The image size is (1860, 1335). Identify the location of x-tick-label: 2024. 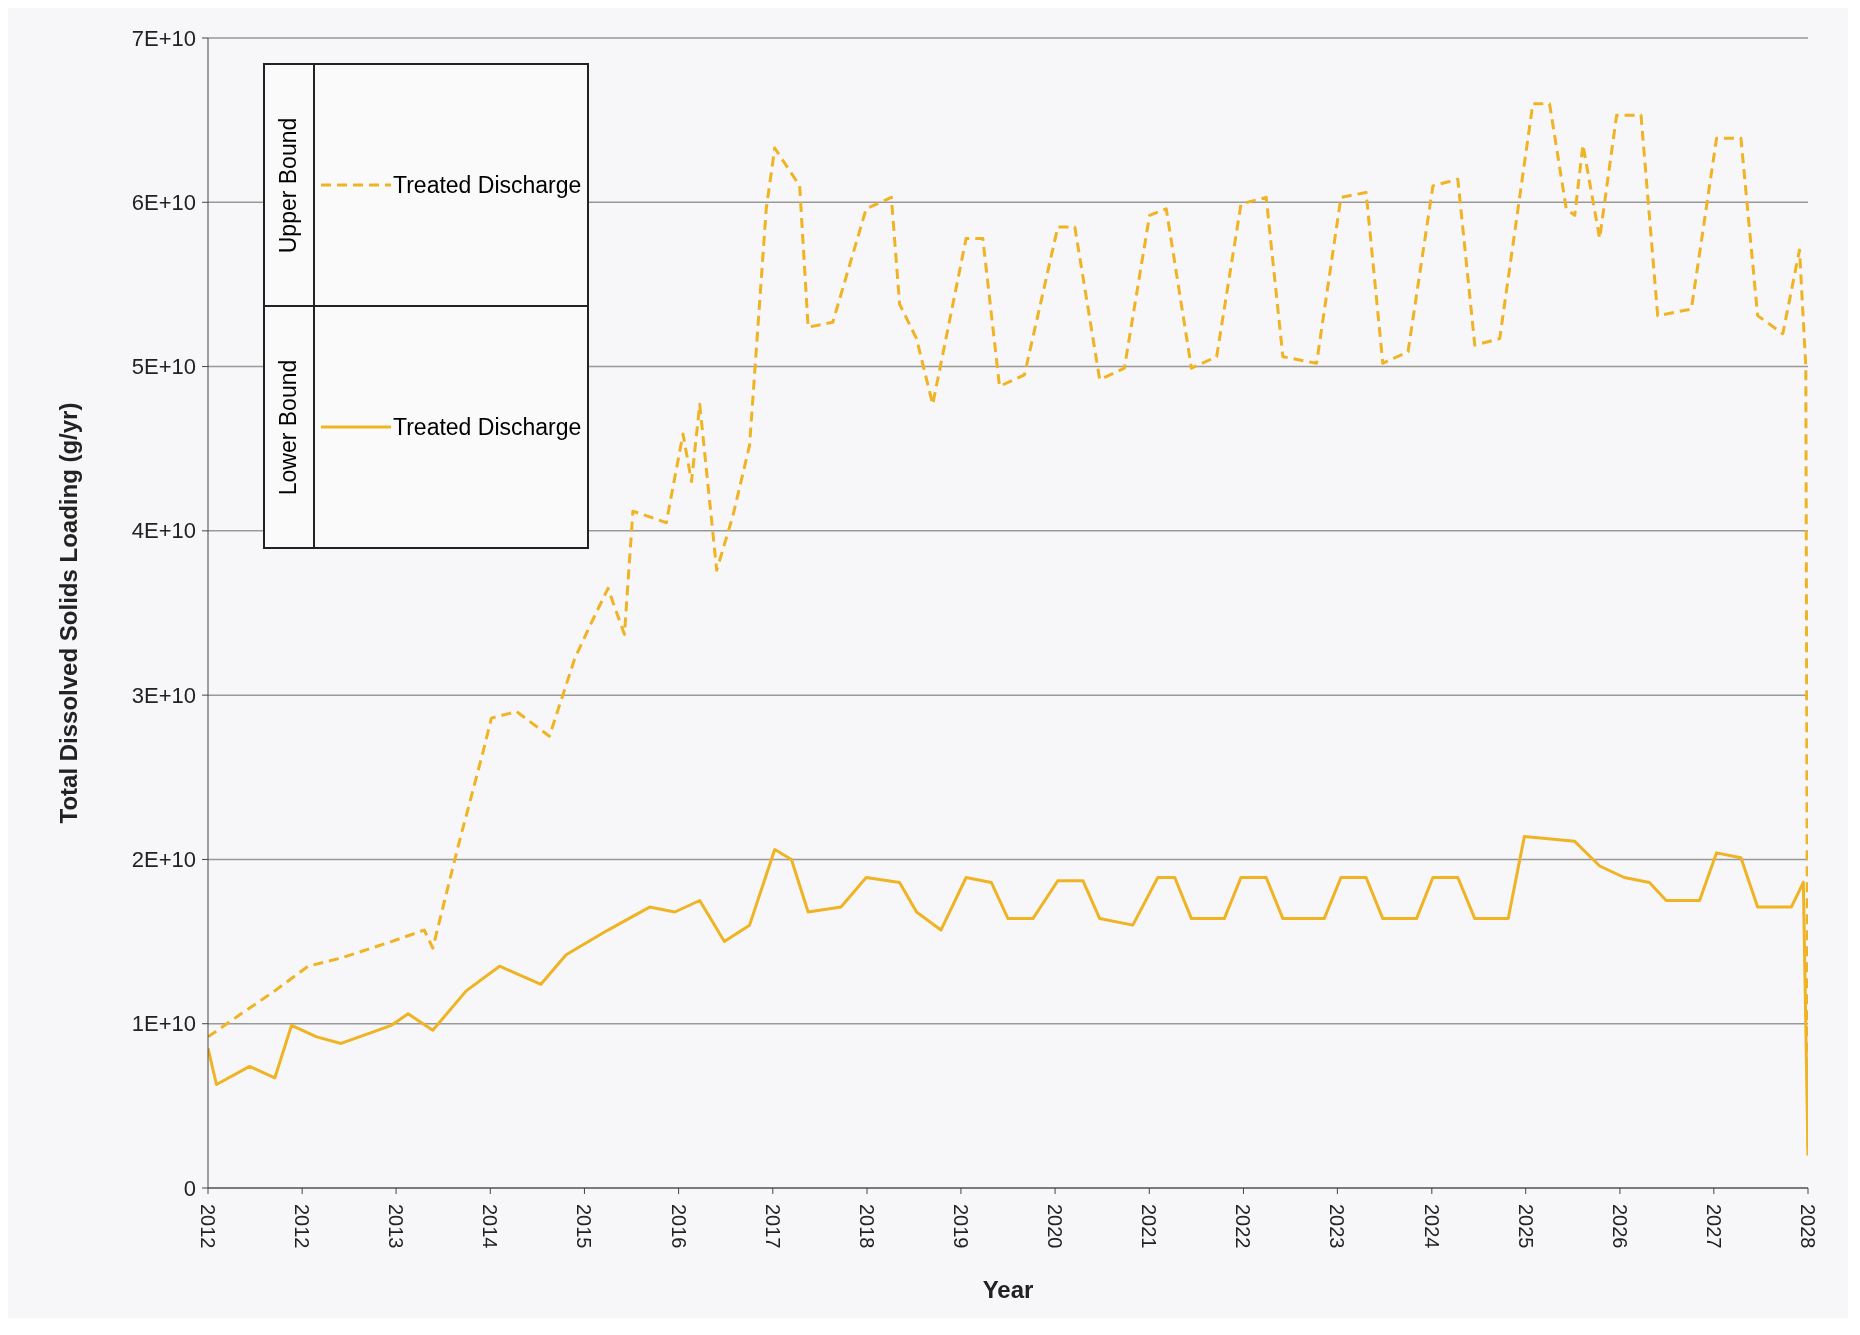
(1431, 1226).